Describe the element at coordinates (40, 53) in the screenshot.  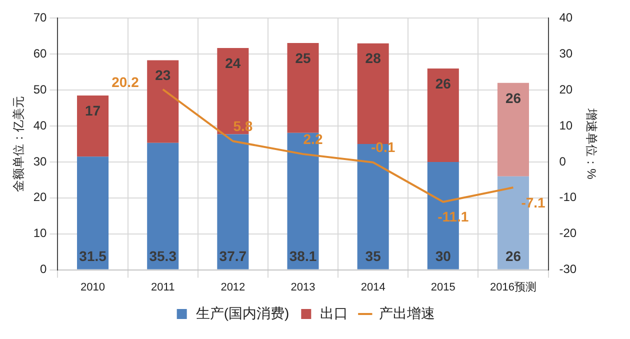
I see `y-tick-label: 60` at that location.